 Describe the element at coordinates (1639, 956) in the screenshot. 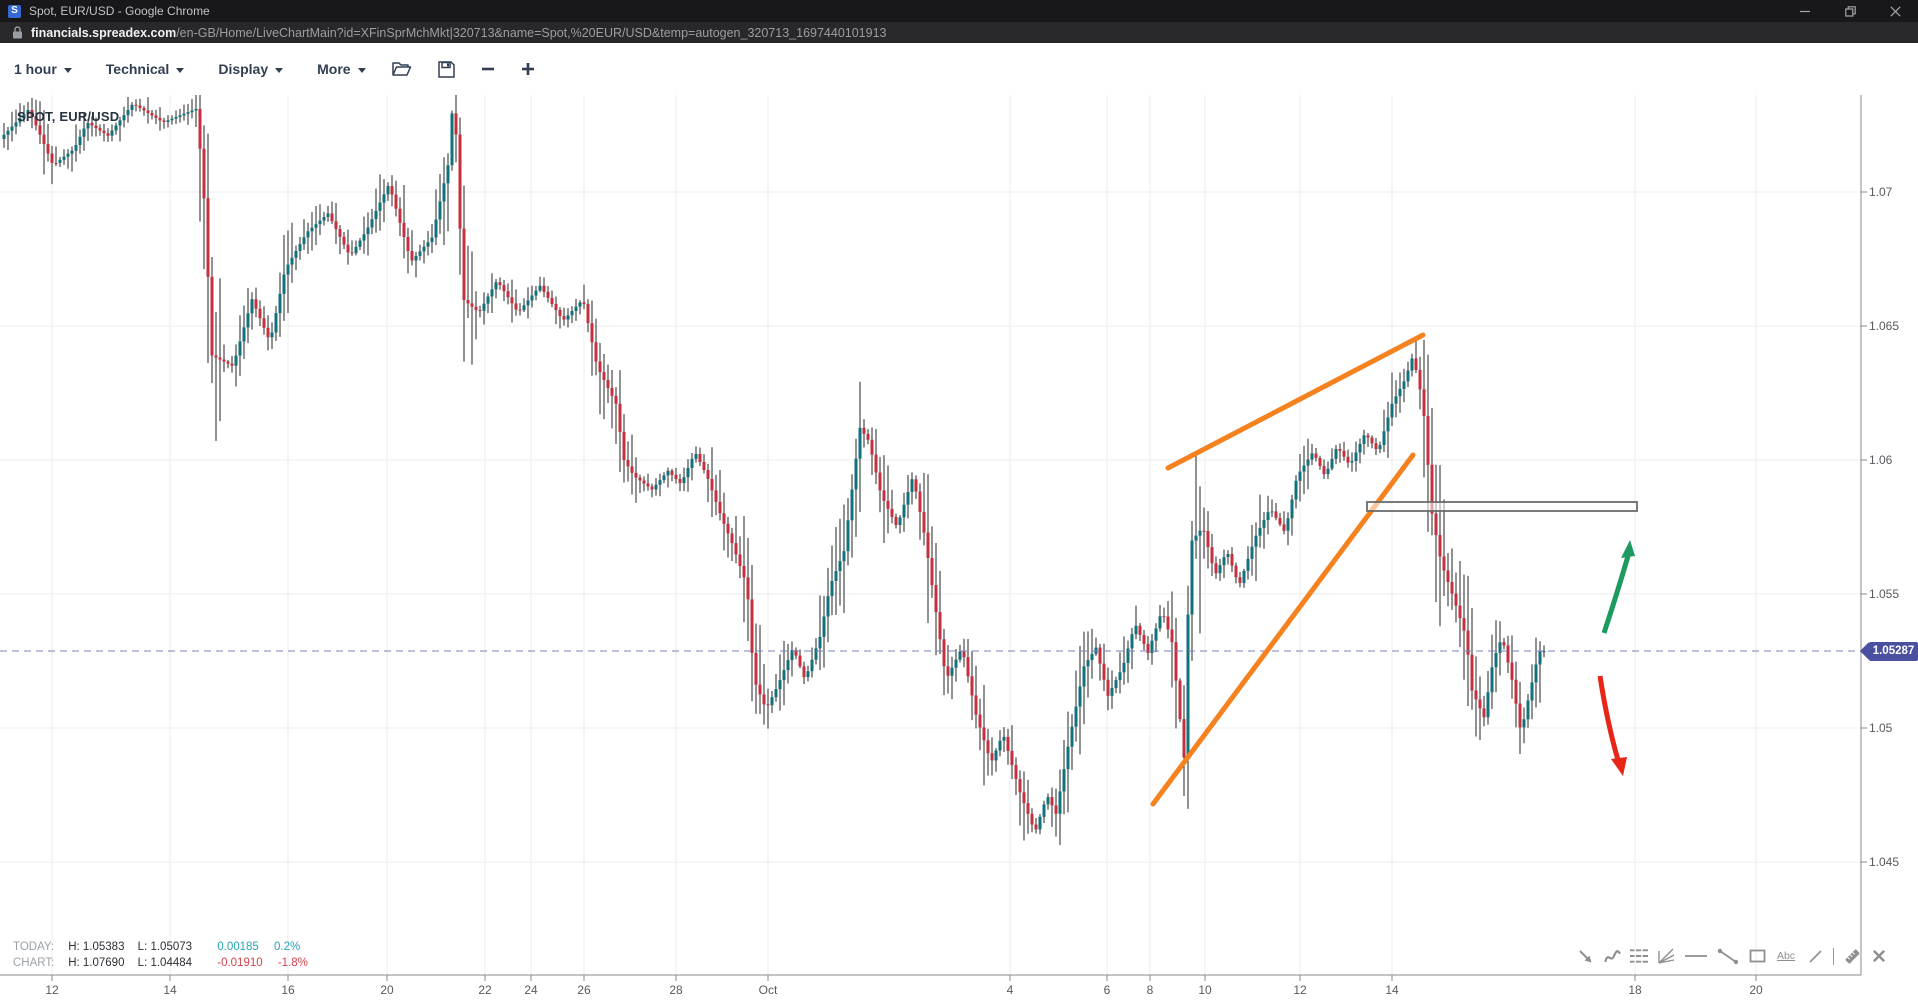

I see `fib-grid-icon` at that location.